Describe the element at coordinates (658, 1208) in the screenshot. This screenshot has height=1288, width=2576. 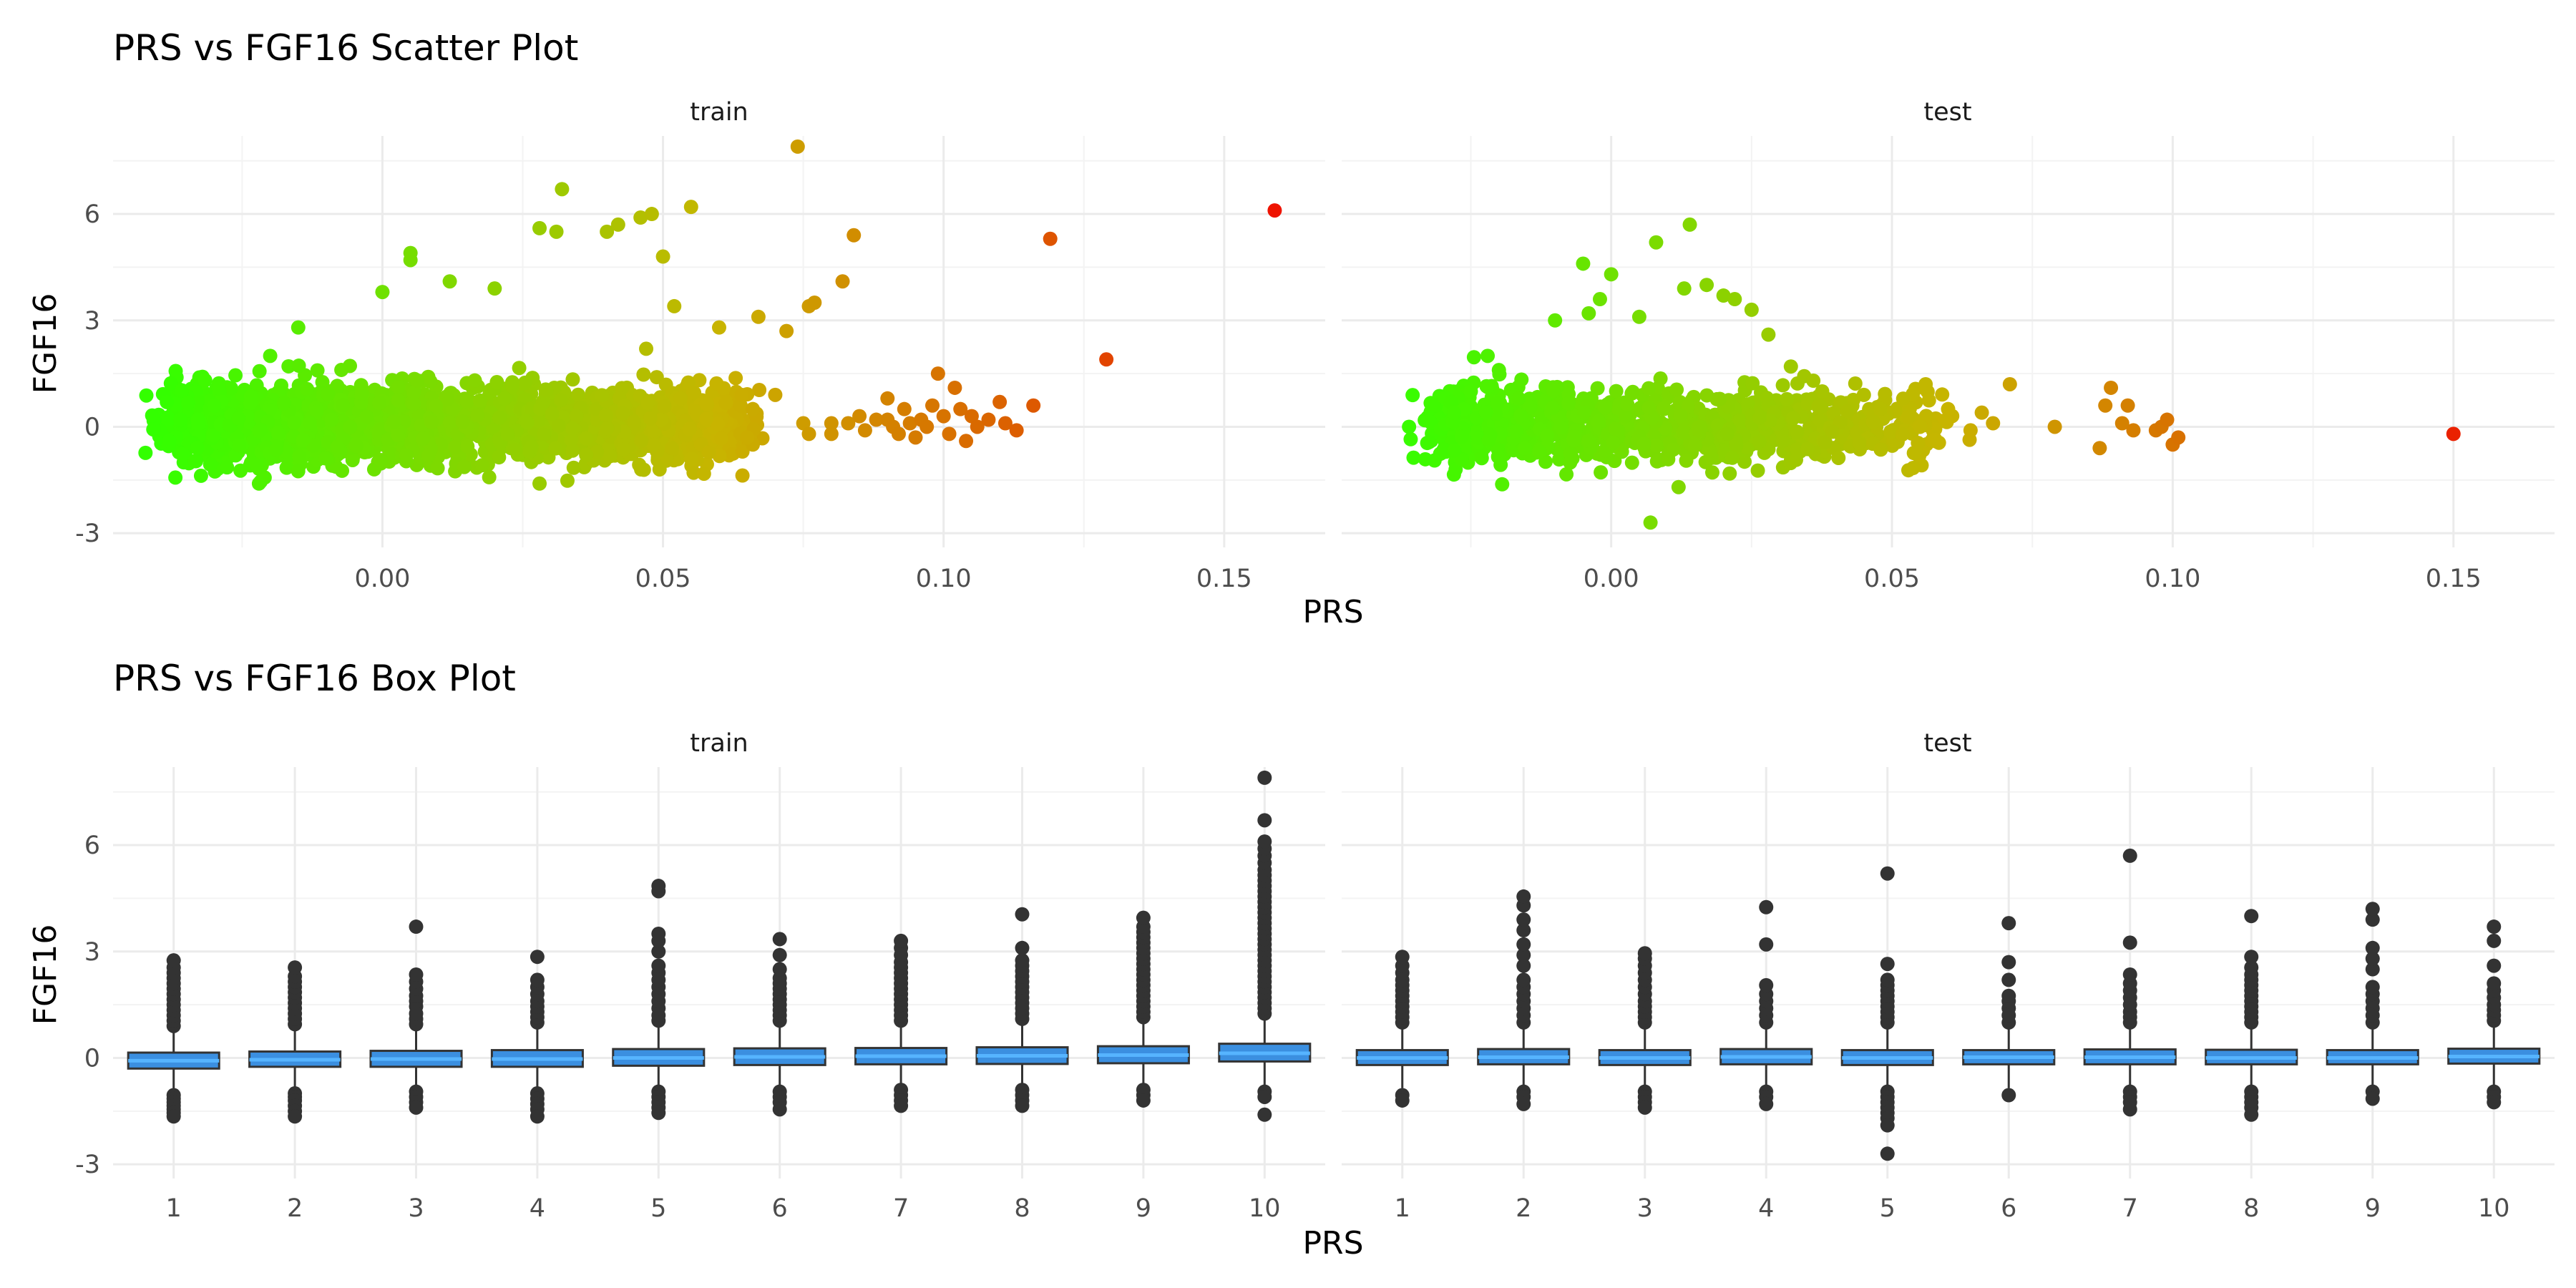
I see `x-tick-label: 5` at that location.